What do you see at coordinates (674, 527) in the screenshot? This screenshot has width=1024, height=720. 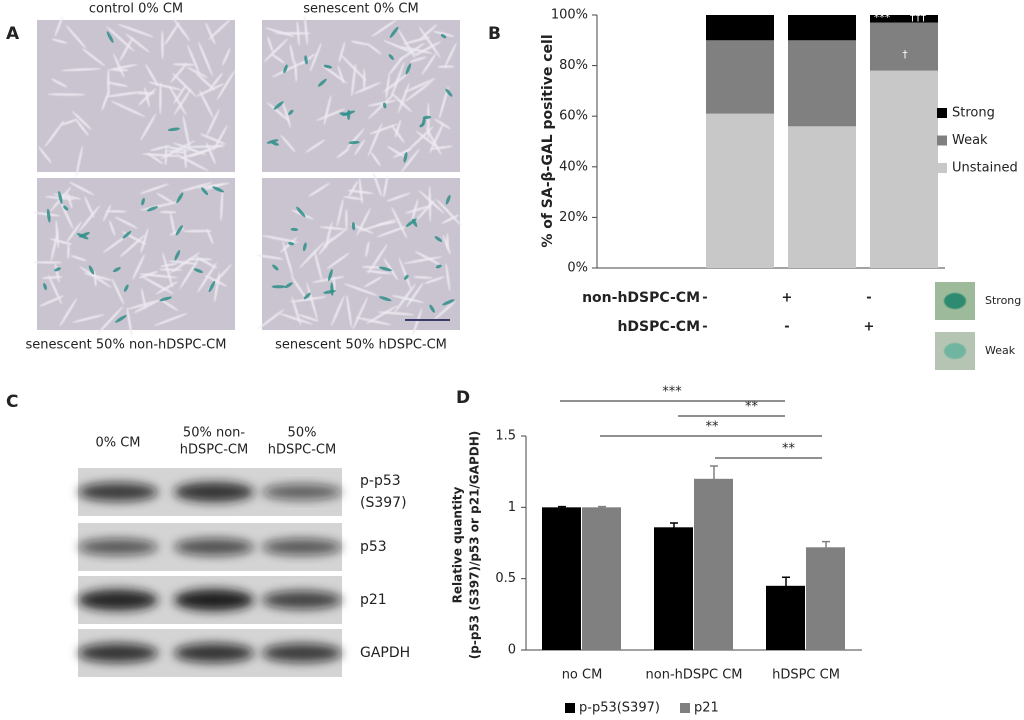 I see `error-bar` at bounding box center [674, 527].